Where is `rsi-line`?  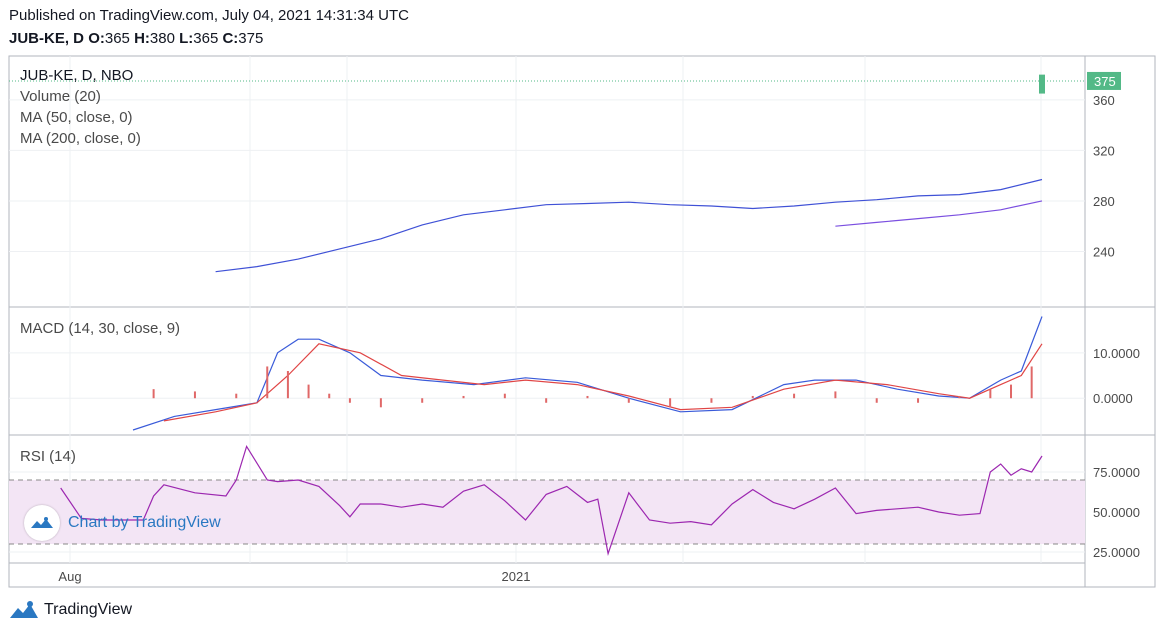 rsi-line is located at coordinates (551, 500).